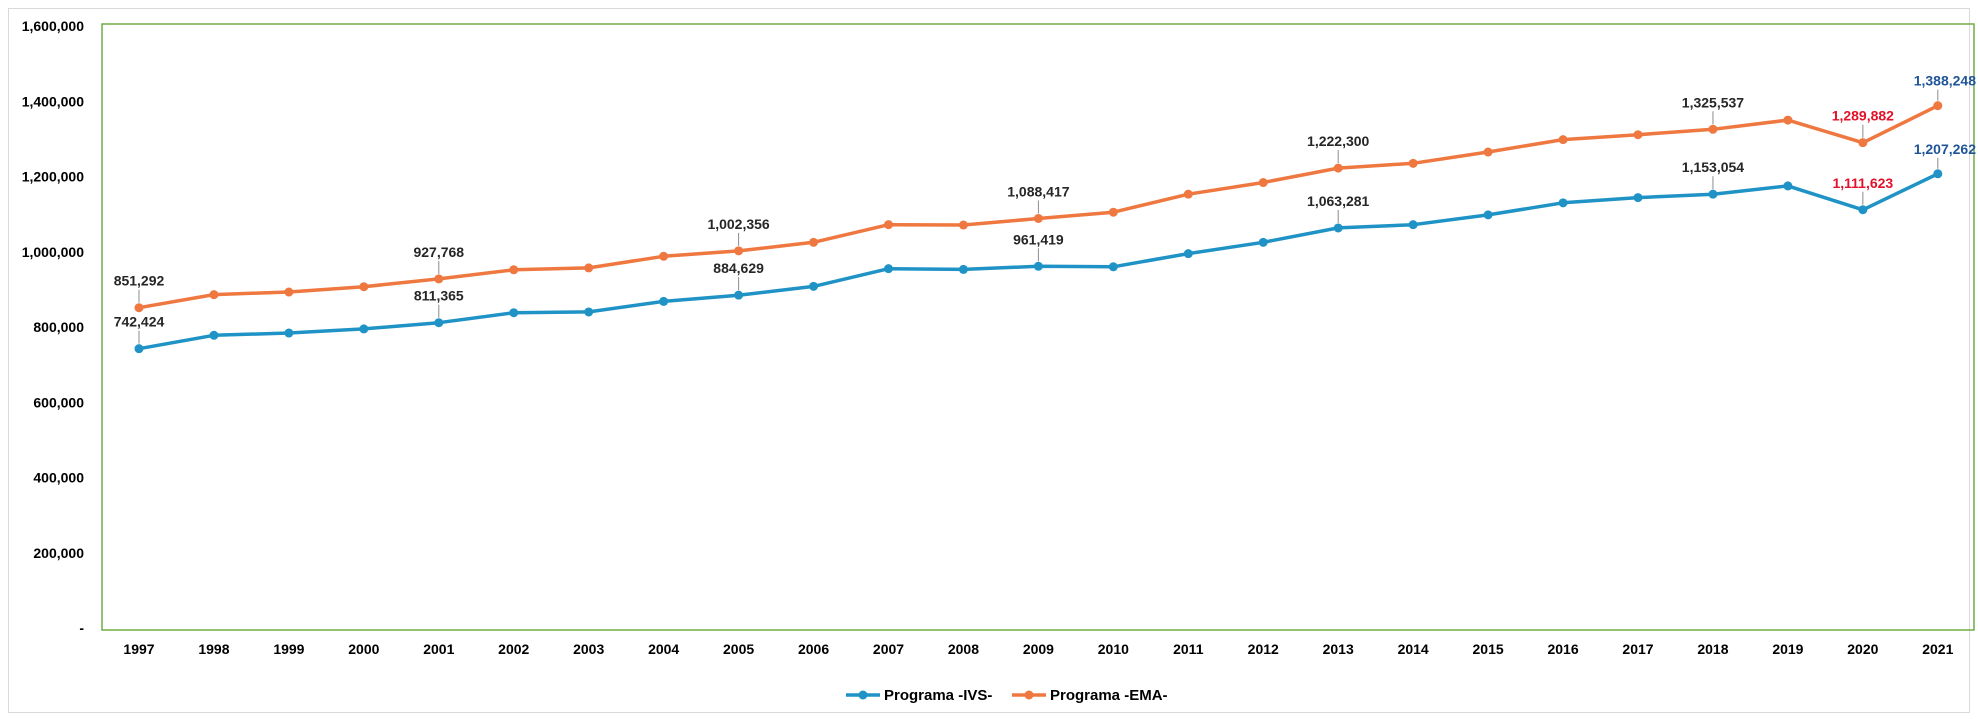 The image size is (1978, 719). What do you see at coordinates (438, 252) in the screenshot?
I see `data-label: 927,768` at bounding box center [438, 252].